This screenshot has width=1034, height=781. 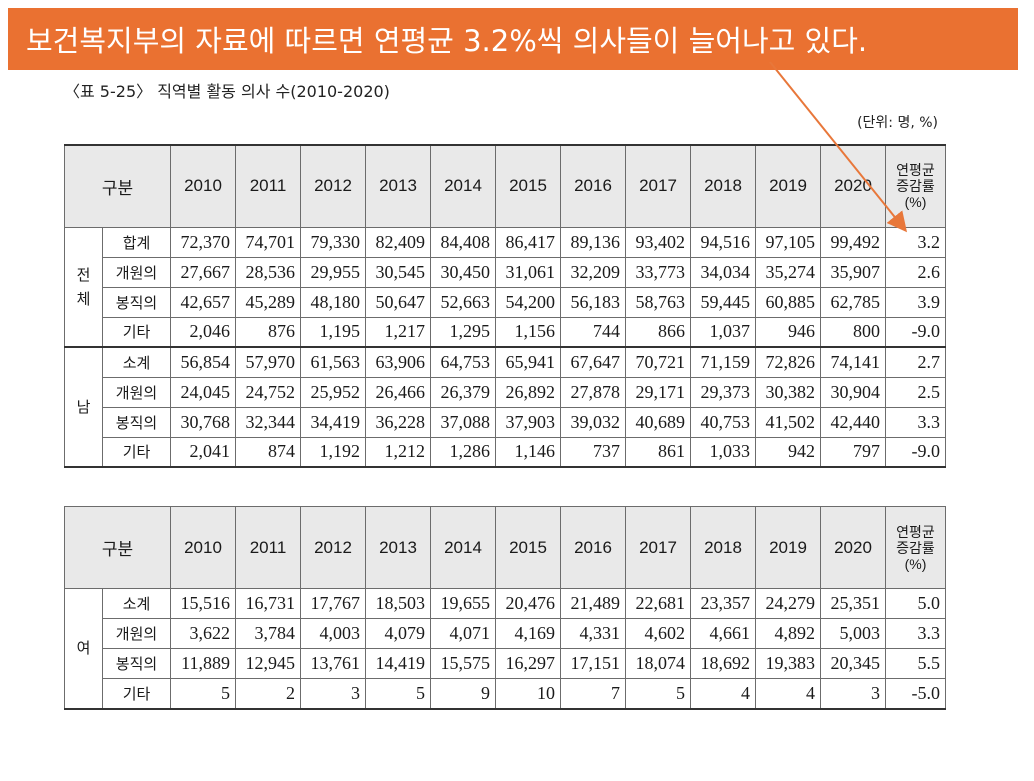 I want to click on table-caption: 〈표 5-25〉 직역별 활동 의사 수(2010-2020), so click(x=227, y=91).